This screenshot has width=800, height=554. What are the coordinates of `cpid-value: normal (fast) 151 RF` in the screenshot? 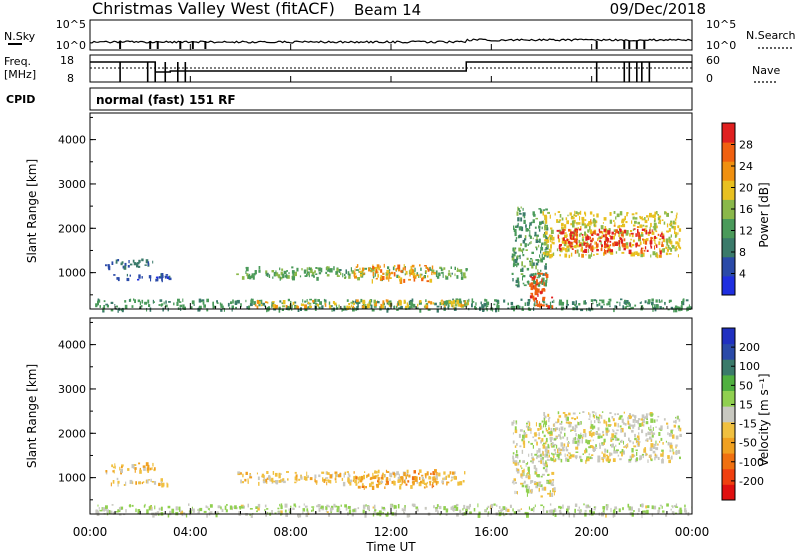 It's located at (166, 100).